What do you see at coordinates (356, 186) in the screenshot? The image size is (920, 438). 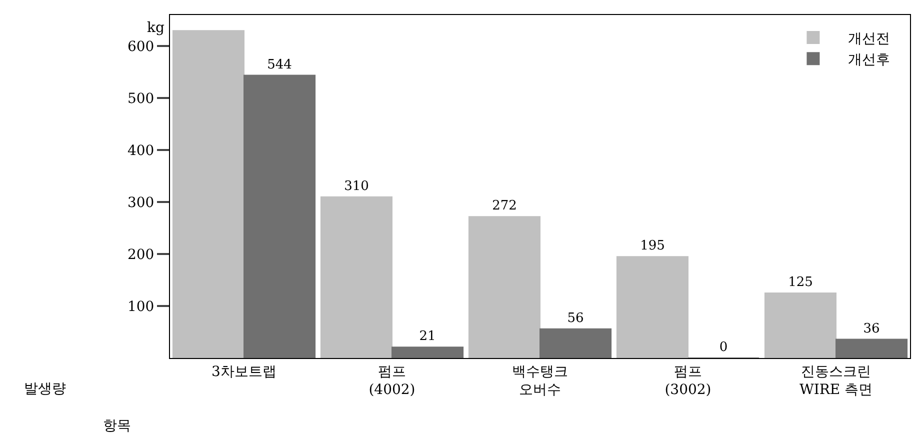 I see `data-label: 310` at bounding box center [356, 186].